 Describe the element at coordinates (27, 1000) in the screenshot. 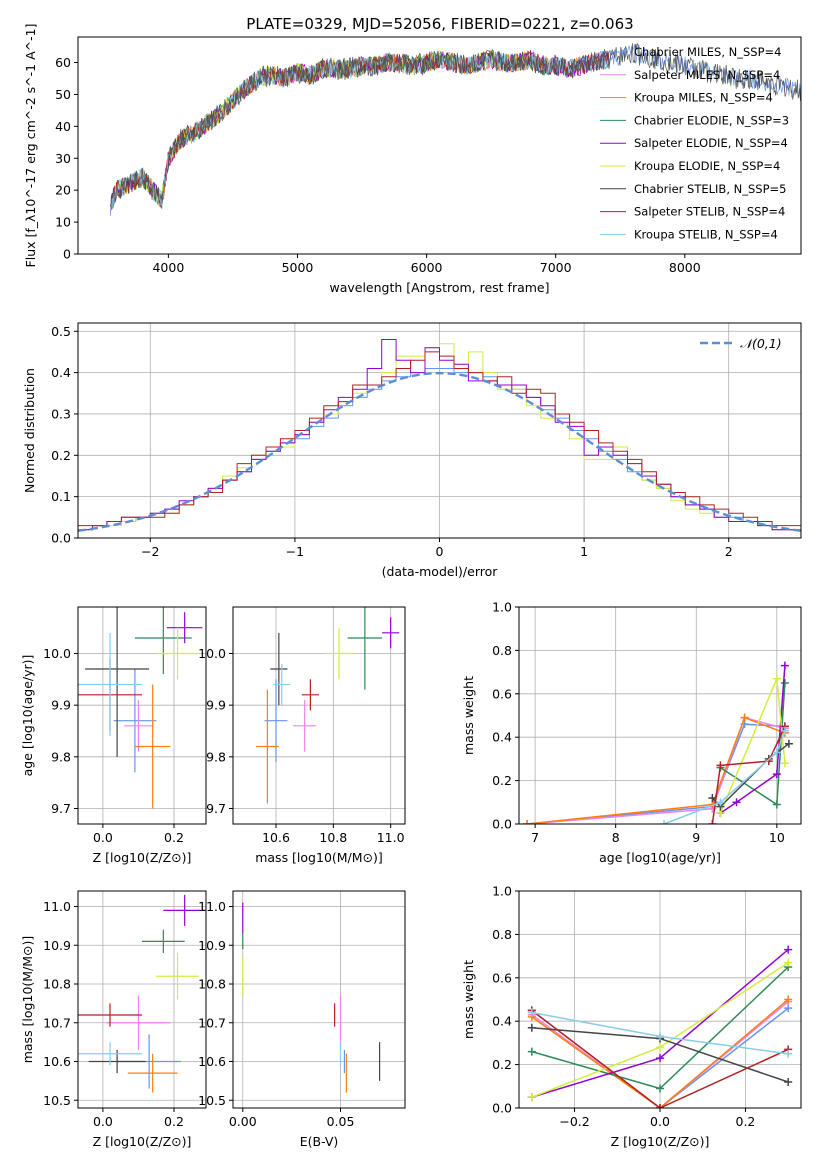

I see `y-axis-label: mass [log10(M/M⊙)]` at that location.